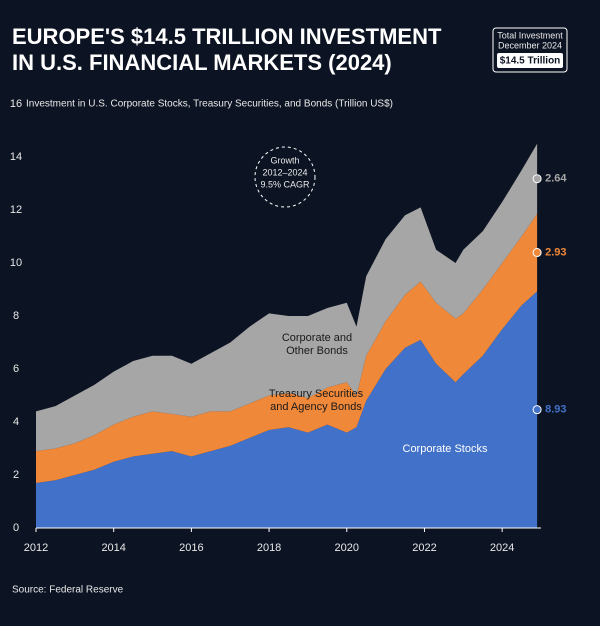  What do you see at coordinates (227, 36) in the screenshot?
I see `title-line: EUROPE'S $14.5 TRILLION INVESTMENT` at bounding box center [227, 36].